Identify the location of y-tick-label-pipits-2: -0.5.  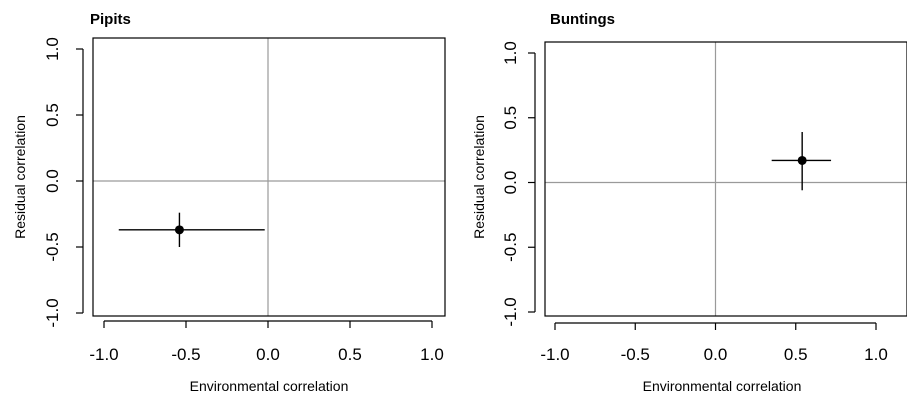
(52, 246).